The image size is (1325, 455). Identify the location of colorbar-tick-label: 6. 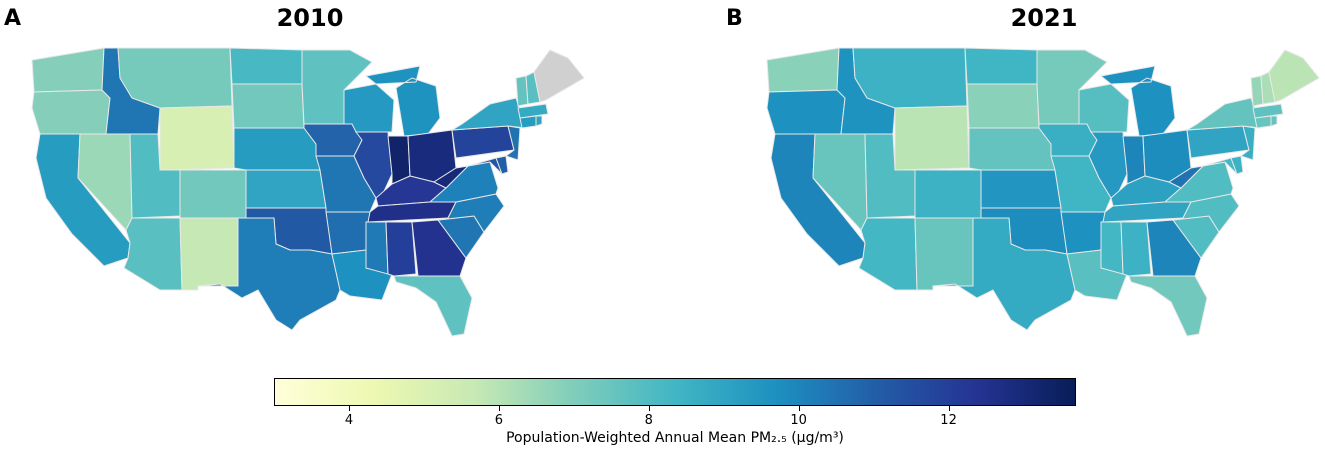
(498, 420).